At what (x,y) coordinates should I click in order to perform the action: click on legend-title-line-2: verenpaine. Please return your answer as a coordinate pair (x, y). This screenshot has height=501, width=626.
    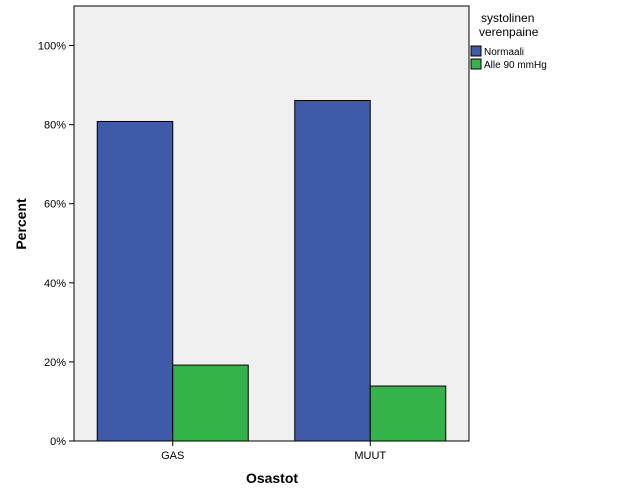
    Looking at the image, I should click on (509, 32).